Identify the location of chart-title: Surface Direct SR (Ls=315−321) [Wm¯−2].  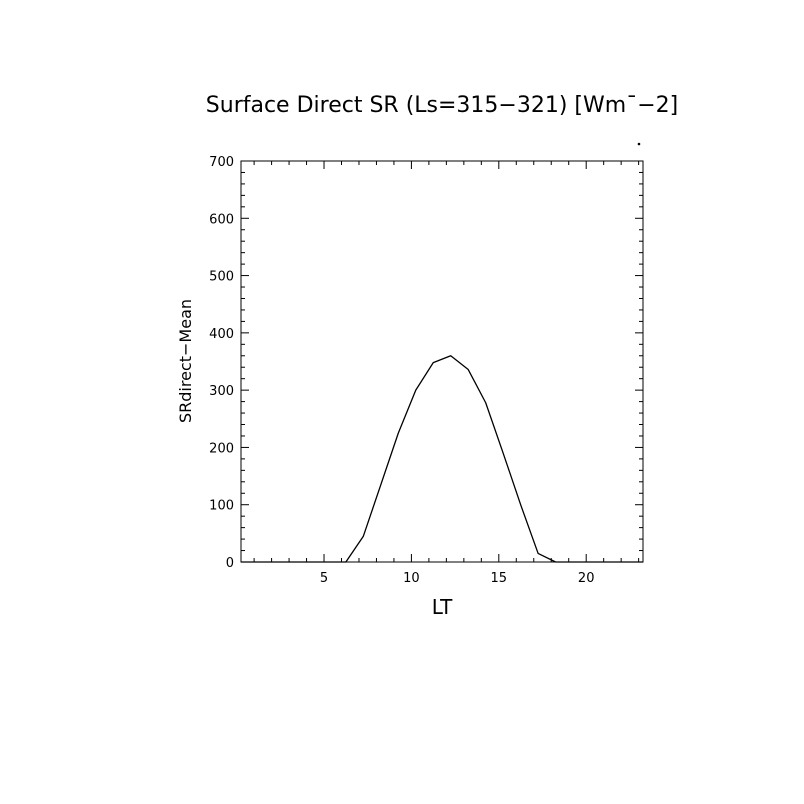
(442, 105).